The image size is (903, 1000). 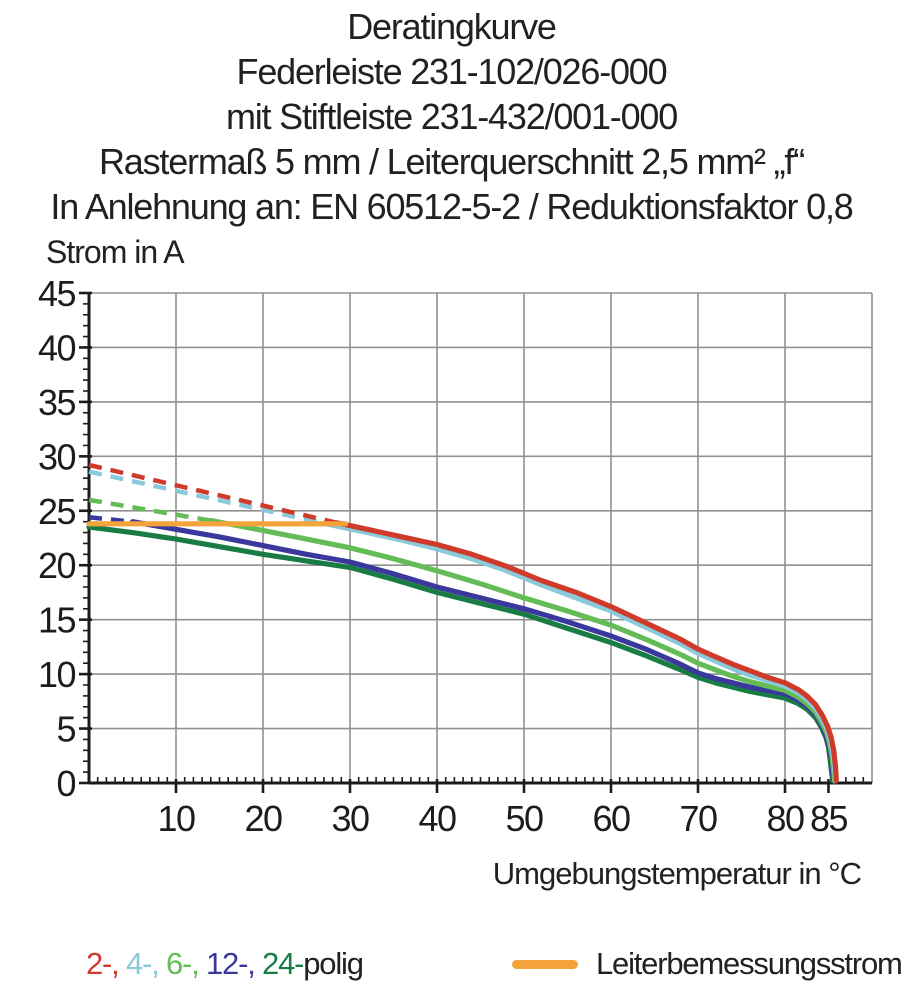 What do you see at coordinates (57, 620) in the screenshot?
I see `y-tick-label: 15` at bounding box center [57, 620].